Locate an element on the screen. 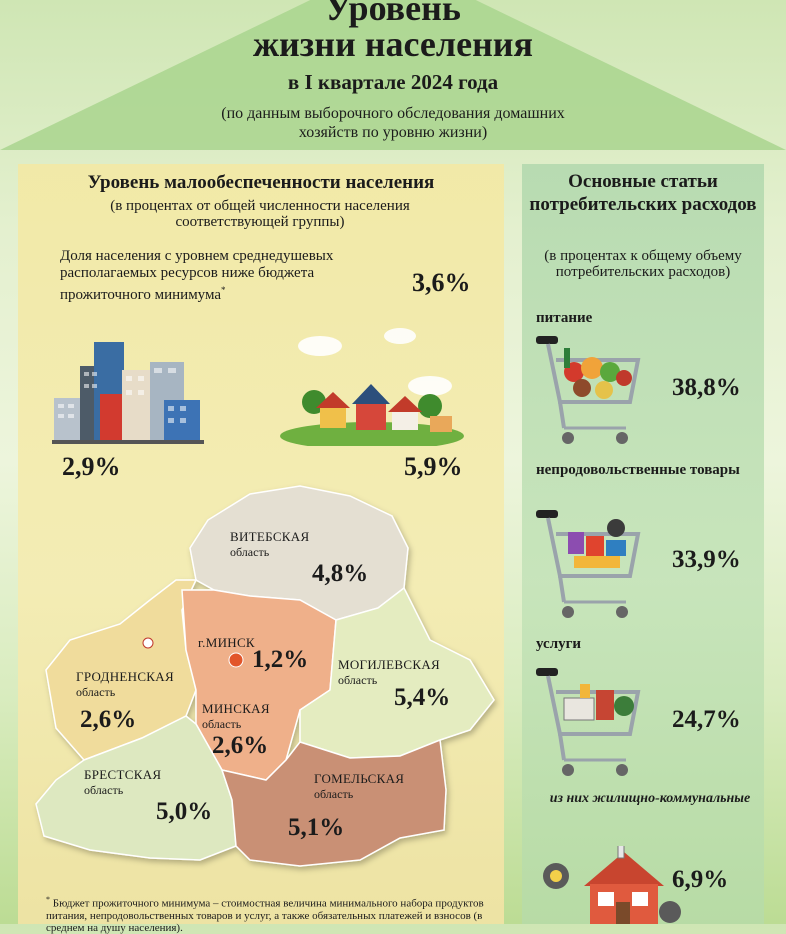 The image size is (786, 934). region-name-gomel: ГОМЕЛЬСКАЯ is located at coordinates (359, 778).